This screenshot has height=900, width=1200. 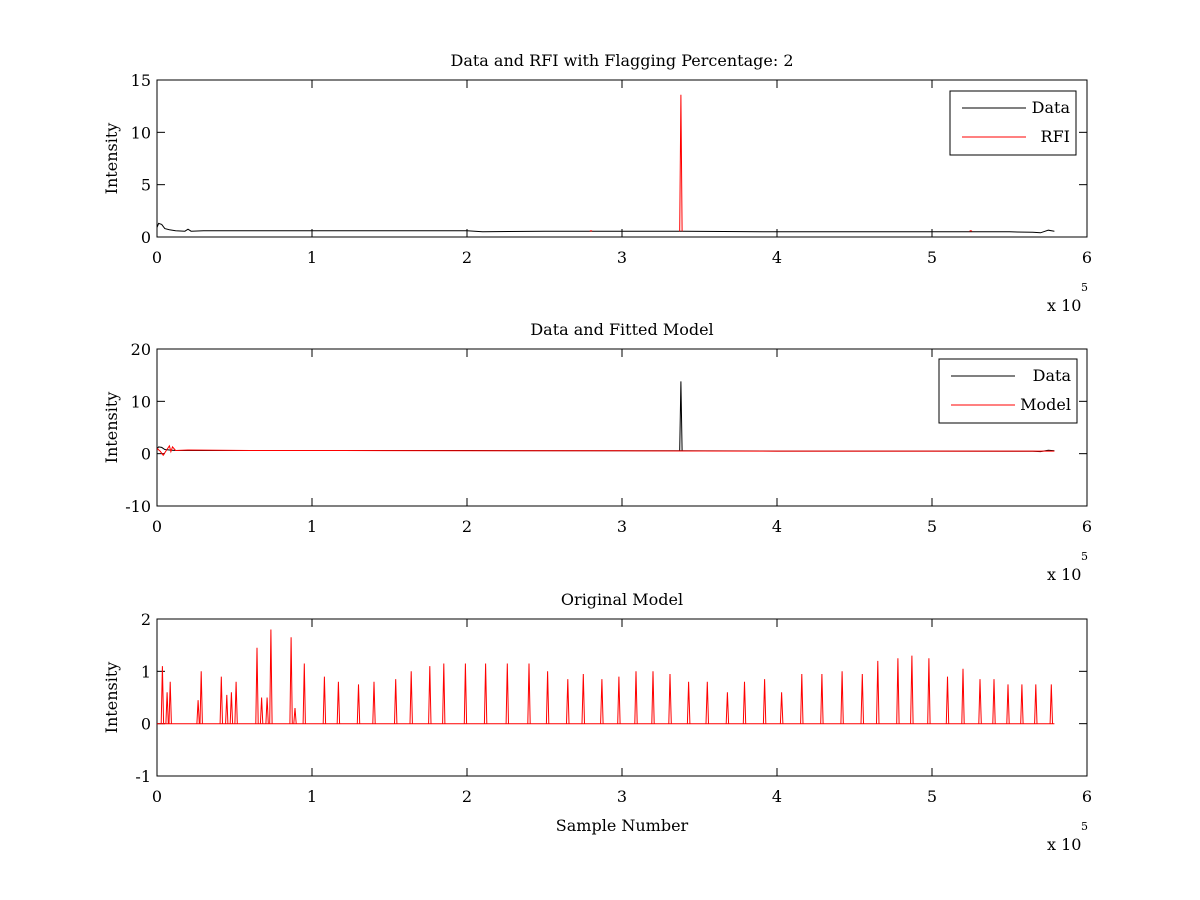 I want to click on chart-title: Data and RFI with Flagging Percentage: 2, so click(x=621, y=60).